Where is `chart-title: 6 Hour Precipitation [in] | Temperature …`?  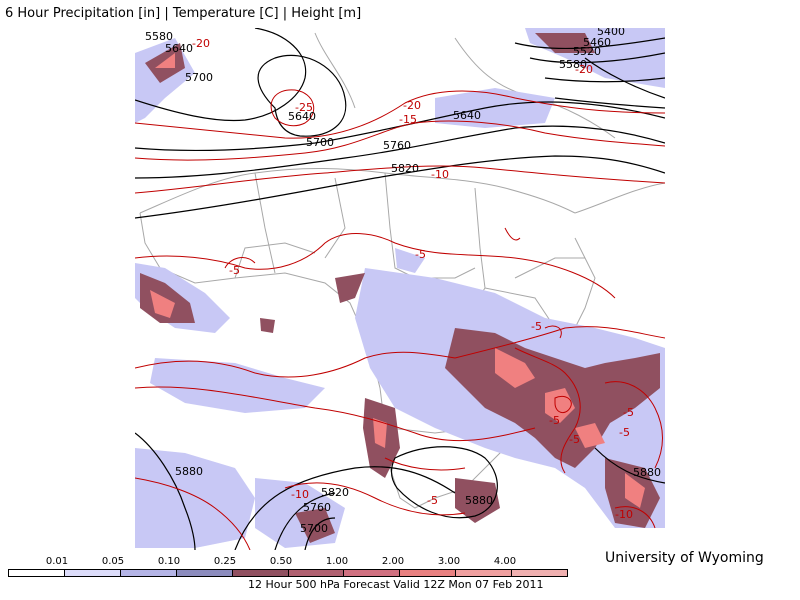 chart-title: 6 Hour Precipitation [in] | Temperature … is located at coordinates (183, 13).